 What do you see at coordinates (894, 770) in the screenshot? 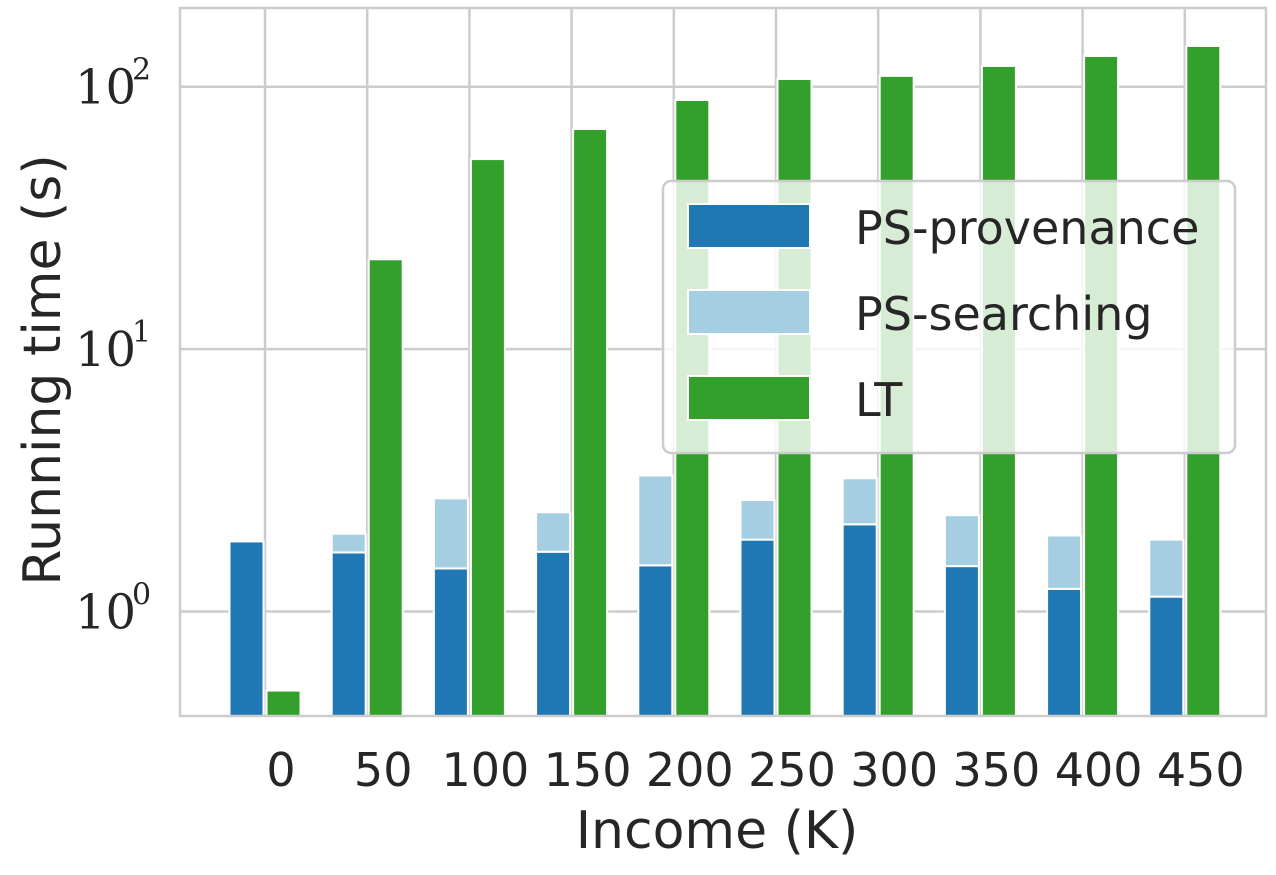
I see `x-tick-label: 300` at bounding box center [894, 770].